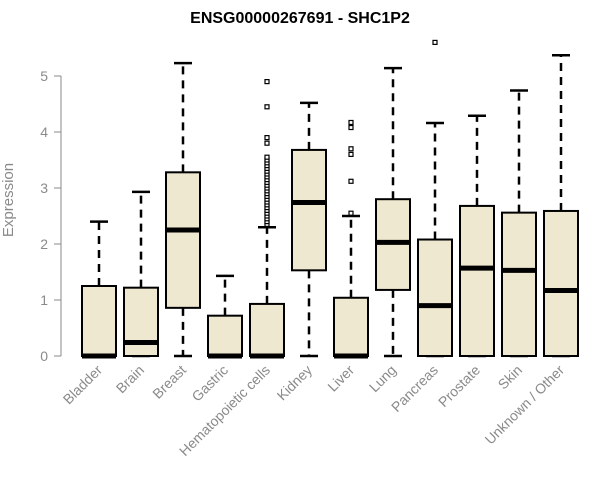  I want to click on x-tick-label: Prostate, so click(459, 386).